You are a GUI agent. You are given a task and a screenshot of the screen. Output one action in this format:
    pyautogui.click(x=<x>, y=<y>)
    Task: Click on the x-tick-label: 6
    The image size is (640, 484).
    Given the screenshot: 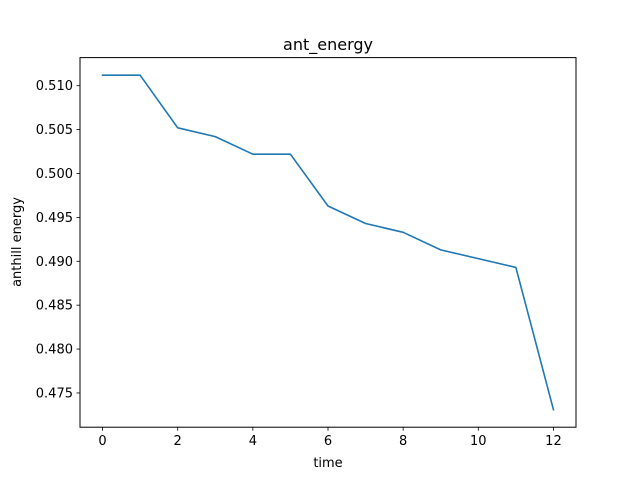 What is the action you would take?
    pyautogui.click(x=328, y=441)
    